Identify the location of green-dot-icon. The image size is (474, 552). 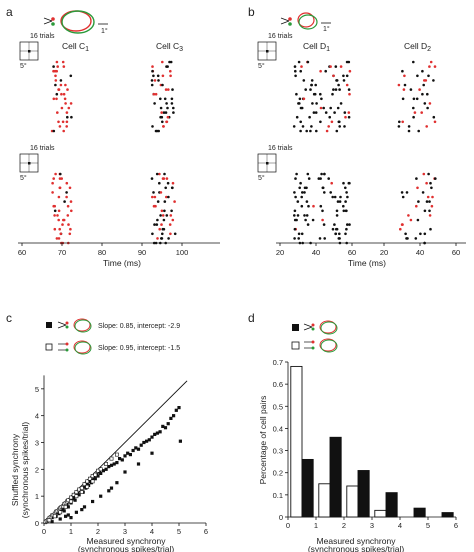
(313, 348).